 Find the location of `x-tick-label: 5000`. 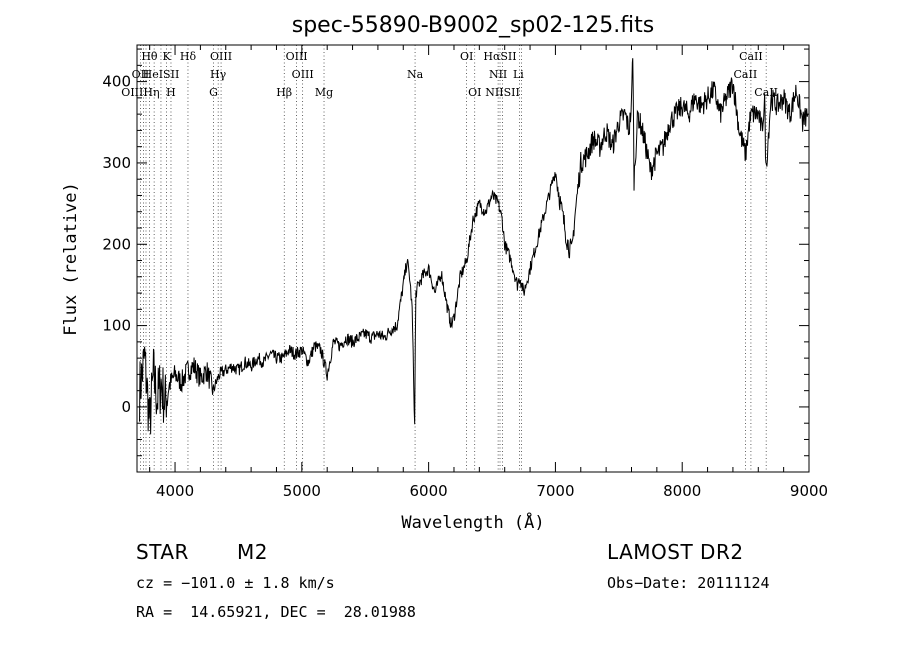

x-tick-label: 5000 is located at coordinates (302, 491).